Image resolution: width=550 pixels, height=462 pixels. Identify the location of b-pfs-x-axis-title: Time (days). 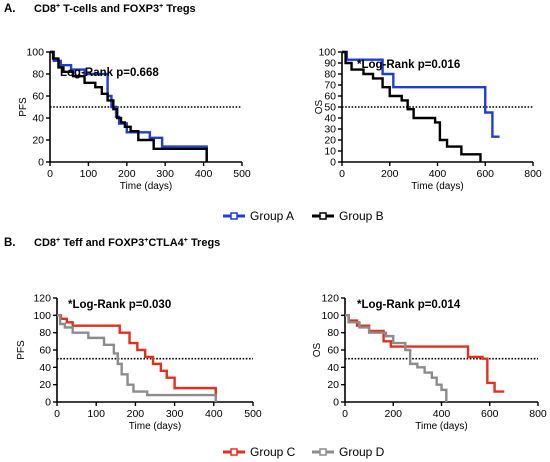
(155, 426).